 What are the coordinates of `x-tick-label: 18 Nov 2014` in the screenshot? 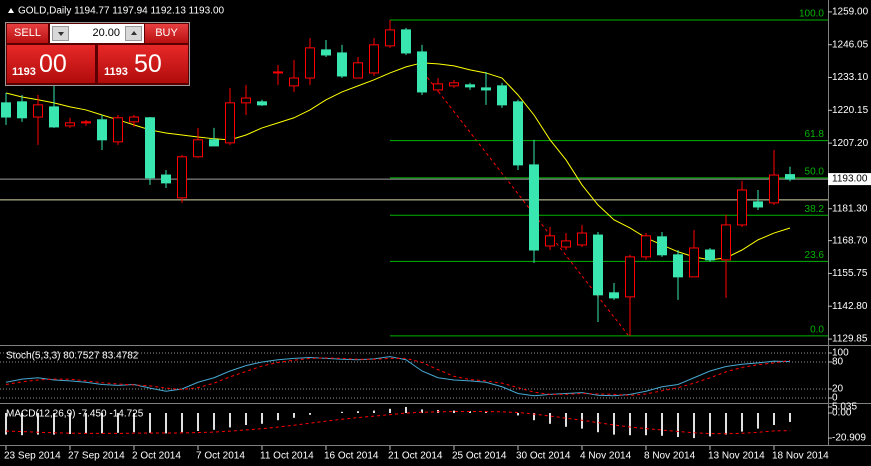 It's located at (800, 456).